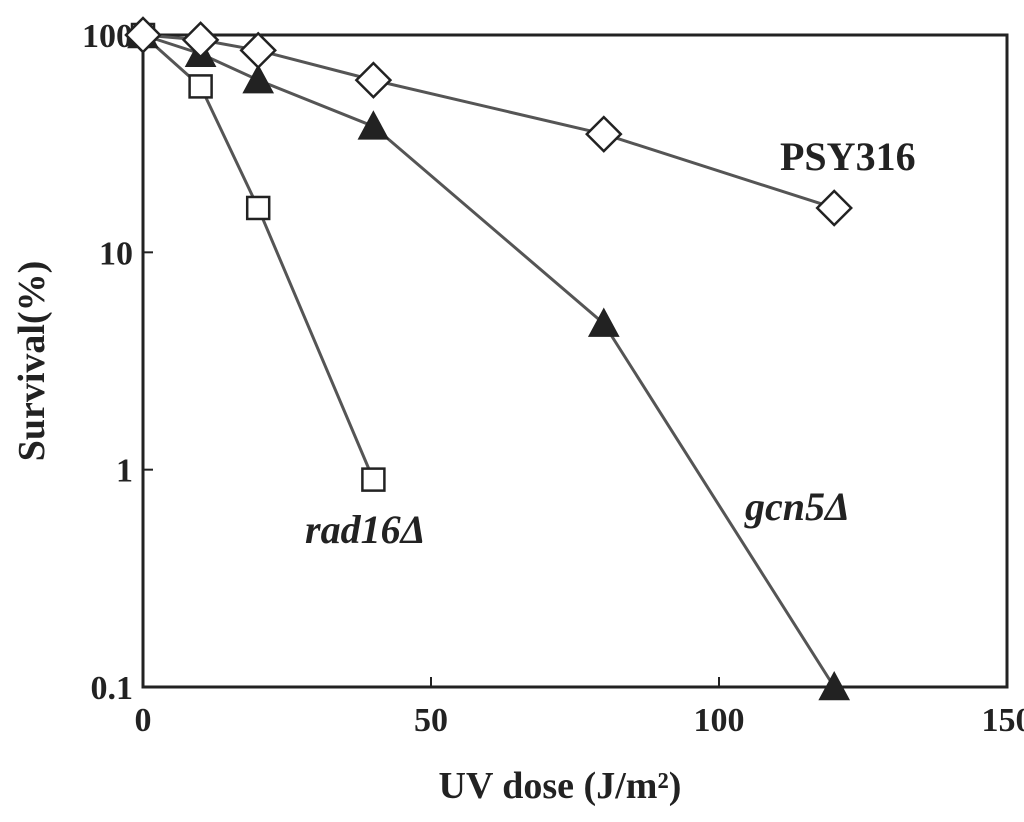 This screenshot has height=822, width=1024. Describe the element at coordinates (1003, 720) in the screenshot. I see `x-tick-label: 150` at that location.